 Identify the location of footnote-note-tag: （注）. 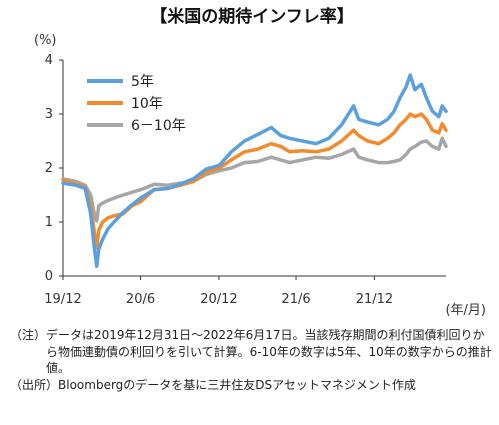
(28, 335).